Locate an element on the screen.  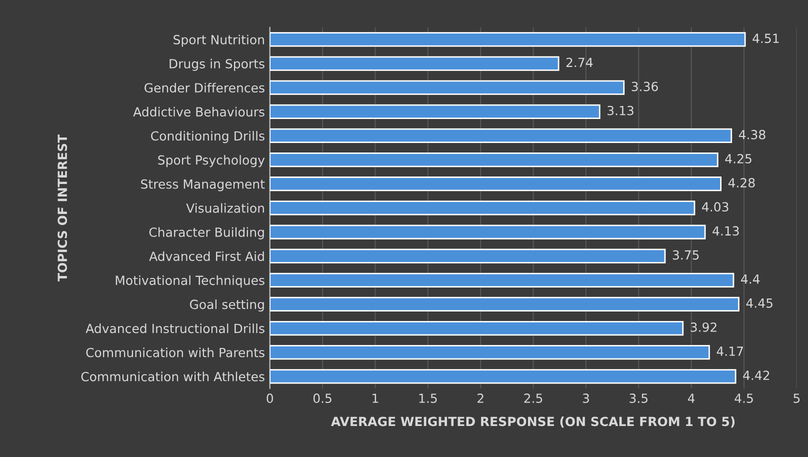
y-tick-label: Drugs in Sports is located at coordinates (217, 64).